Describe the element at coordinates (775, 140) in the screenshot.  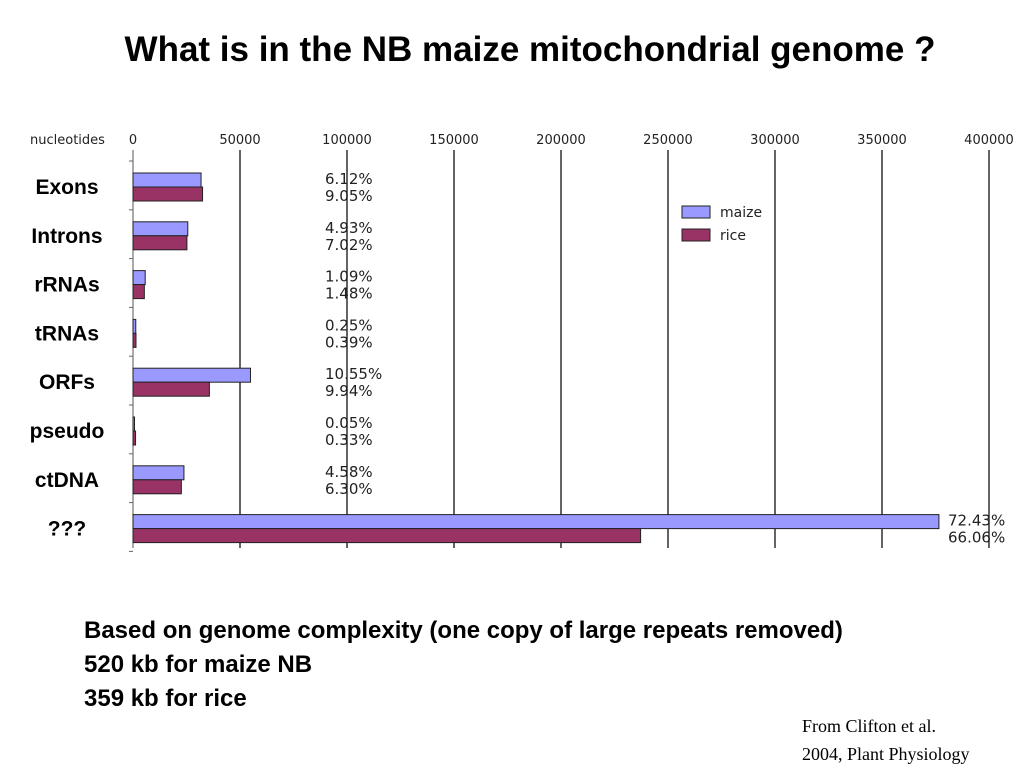
I see `x-tick-label: 300000` at that location.